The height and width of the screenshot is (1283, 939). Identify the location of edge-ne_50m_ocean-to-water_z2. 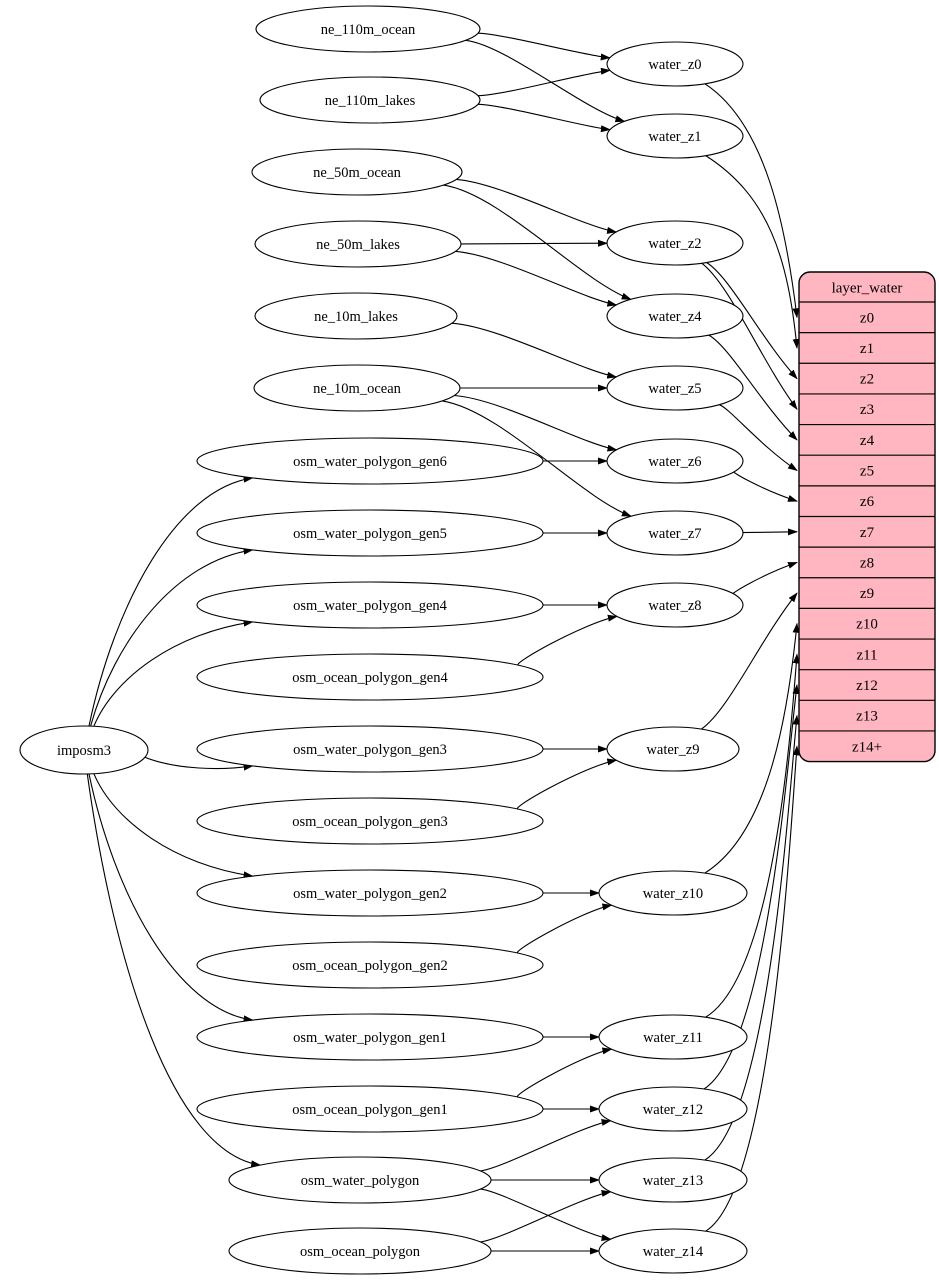
(537, 206).